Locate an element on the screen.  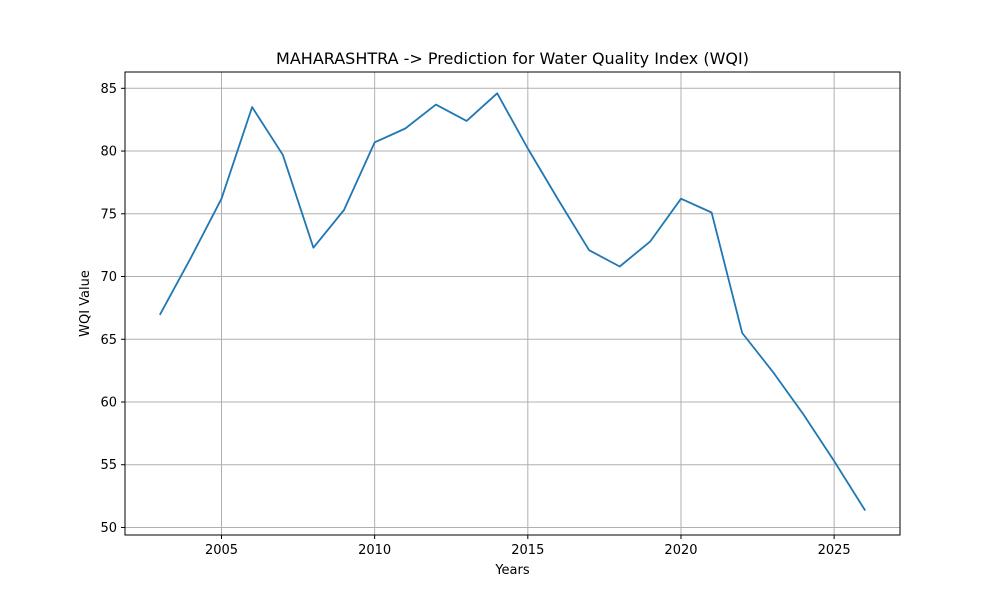
x-tick-label: 2020 is located at coordinates (680, 550).